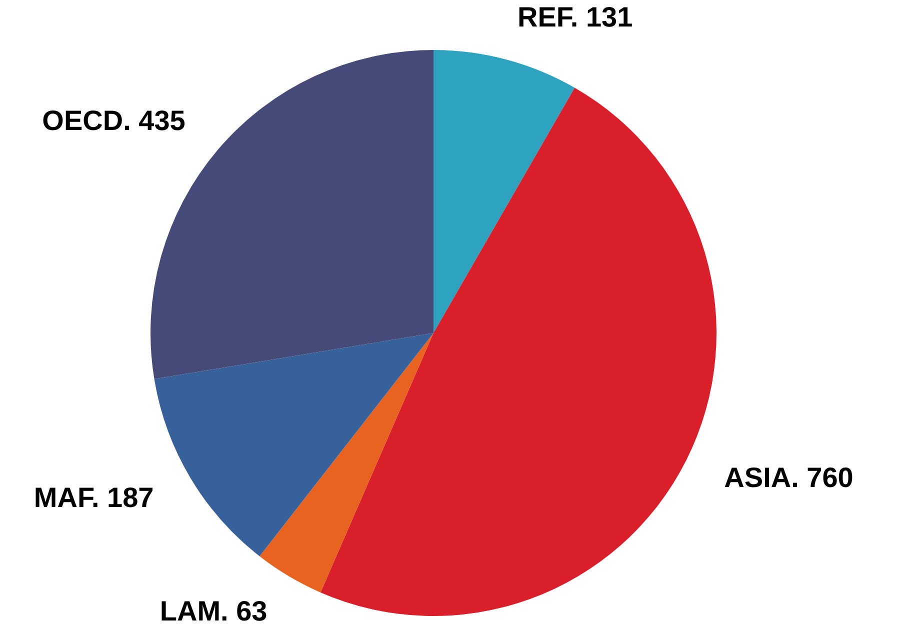 Image resolution: width=899 pixels, height=637 pixels. I want to click on data-label: 760, so click(830, 478).